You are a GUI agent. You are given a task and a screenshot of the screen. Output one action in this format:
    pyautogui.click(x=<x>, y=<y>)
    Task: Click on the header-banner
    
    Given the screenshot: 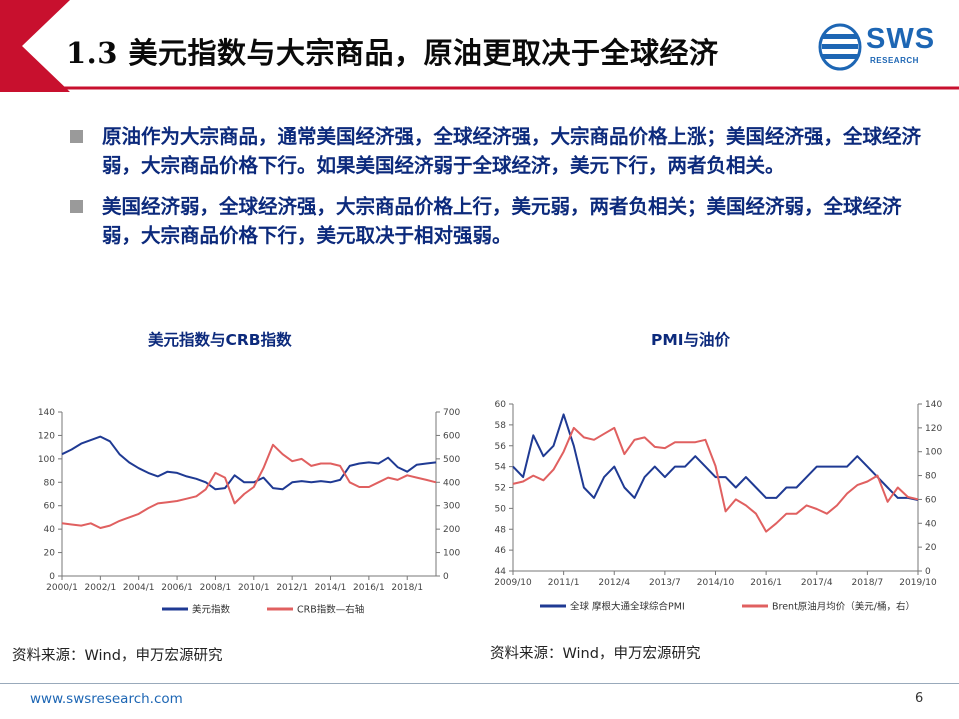 What is the action you would take?
    pyautogui.click(x=479, y=46)
    